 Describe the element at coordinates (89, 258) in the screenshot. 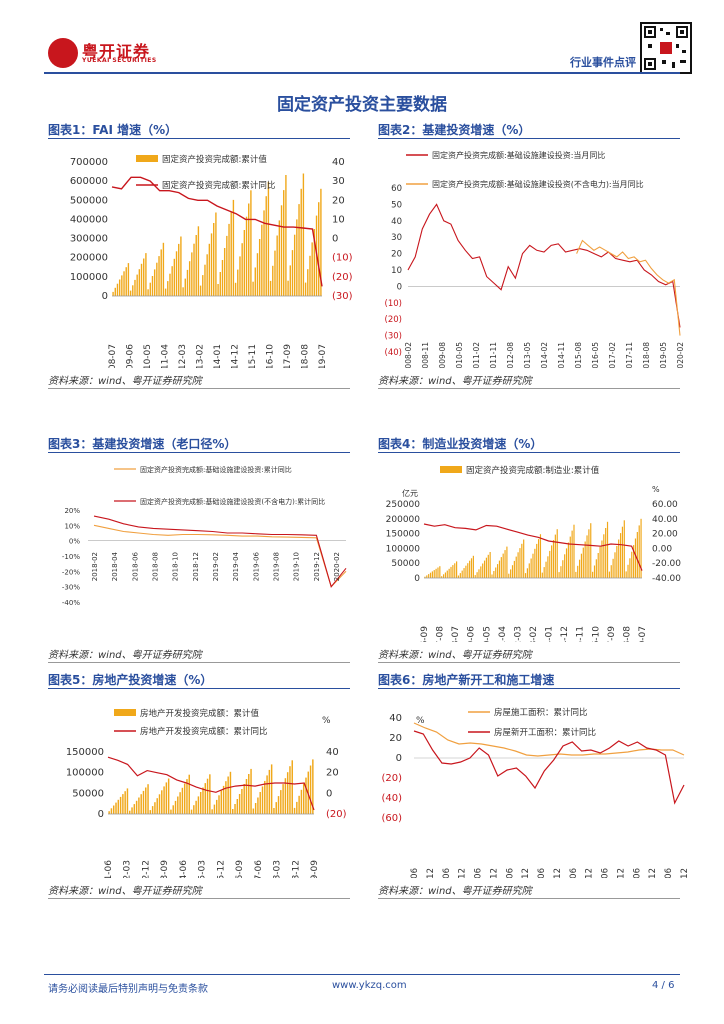

I see `fig1-left-y-tick: 200000` at that location.